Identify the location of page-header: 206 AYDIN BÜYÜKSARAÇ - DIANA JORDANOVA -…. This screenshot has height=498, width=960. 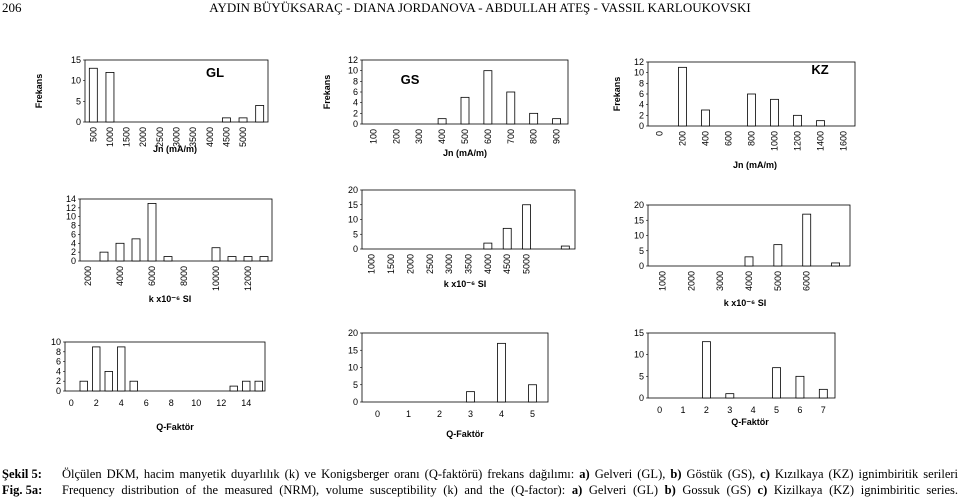
(480, 8).